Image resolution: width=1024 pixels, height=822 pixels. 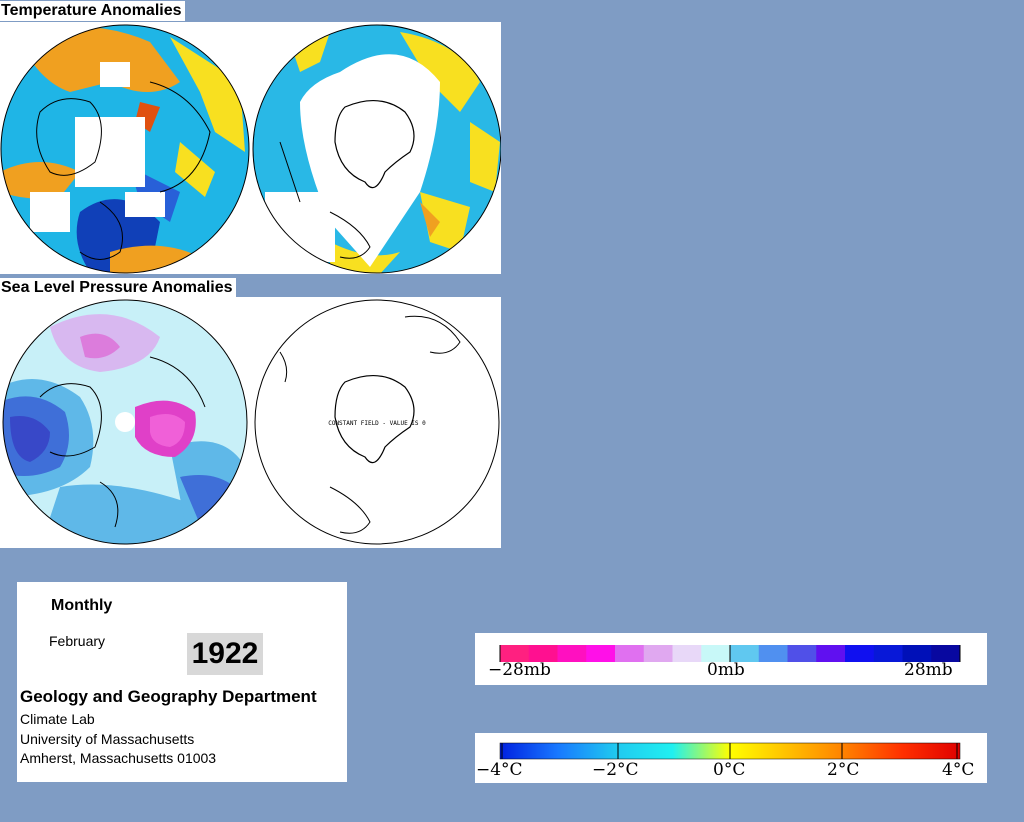 What do you see at coordinates (928, 670) in the screenshot?
I see `pressure-legend-max: 28mb` at bounding box center [928, 670].